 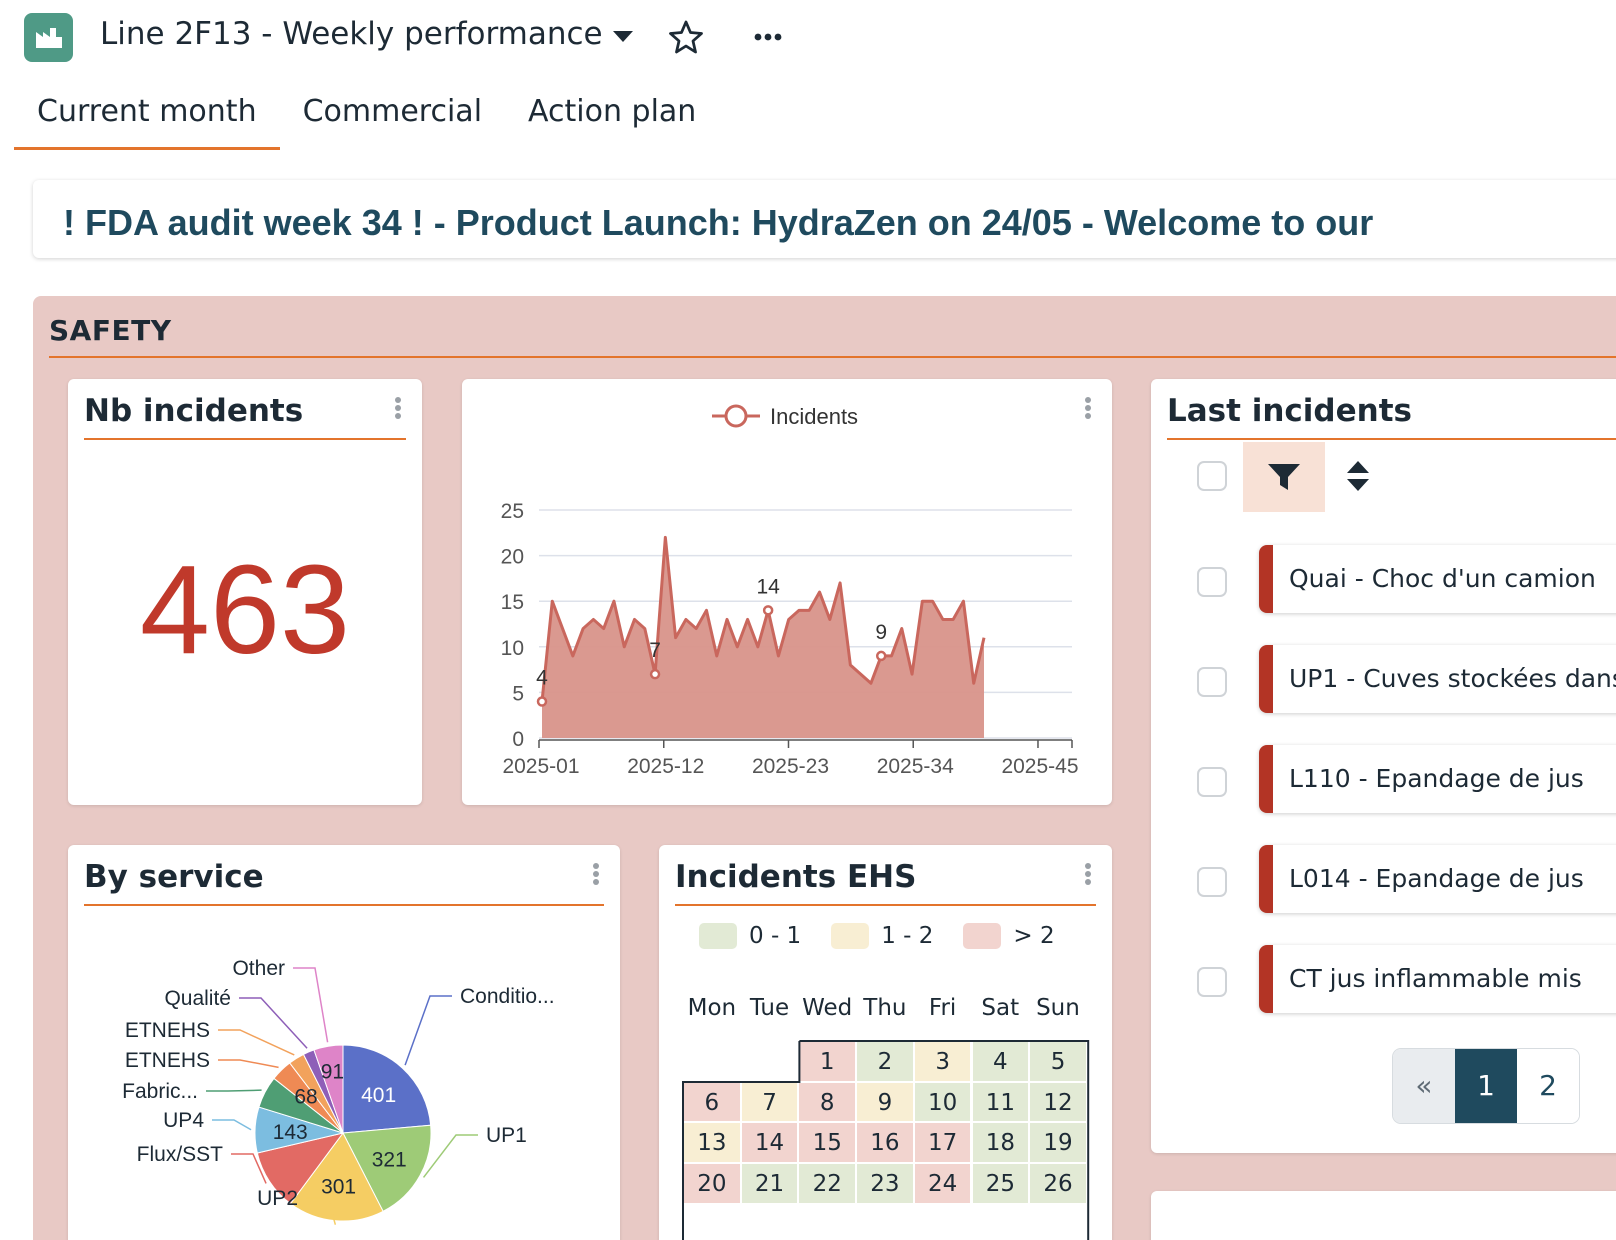 I want to click on legend-label-high: > 2, so click(x=1034, y=936).